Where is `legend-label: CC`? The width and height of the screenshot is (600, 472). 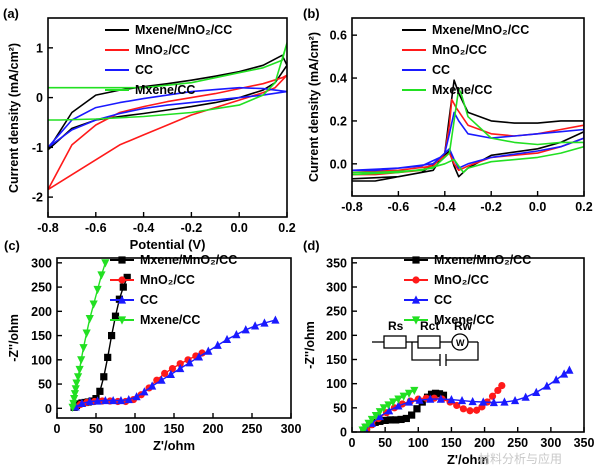
legend-label: CC is located at coordinates (441, 70).